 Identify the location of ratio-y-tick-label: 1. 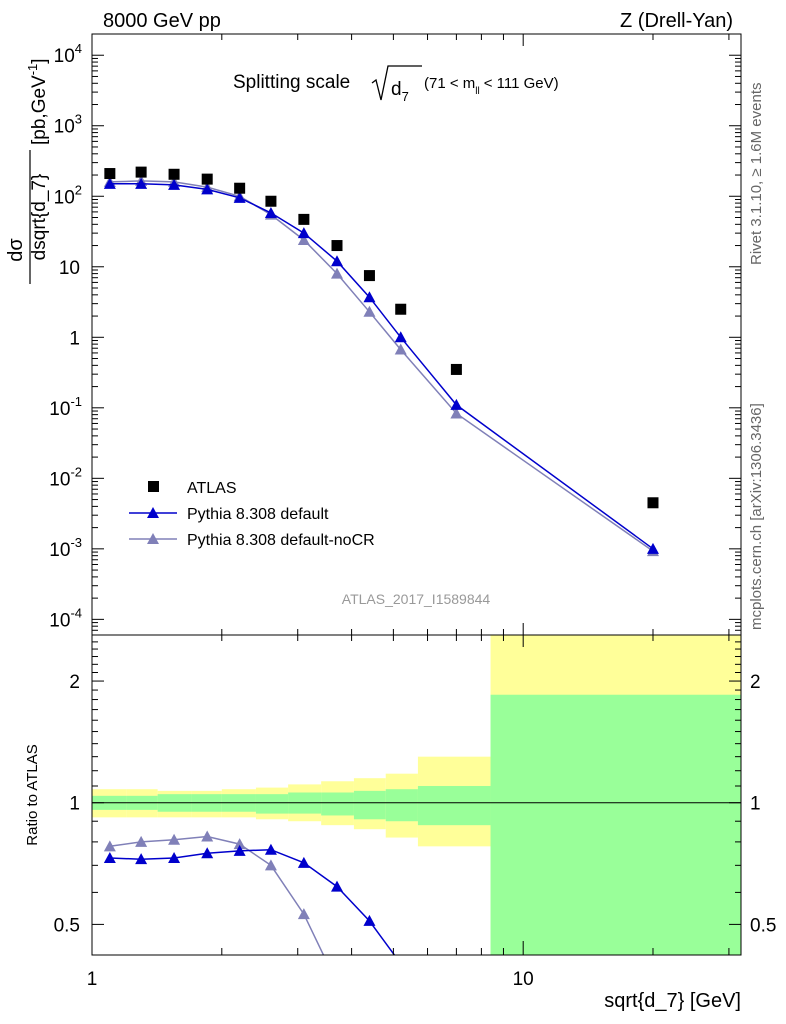
(74, 804).